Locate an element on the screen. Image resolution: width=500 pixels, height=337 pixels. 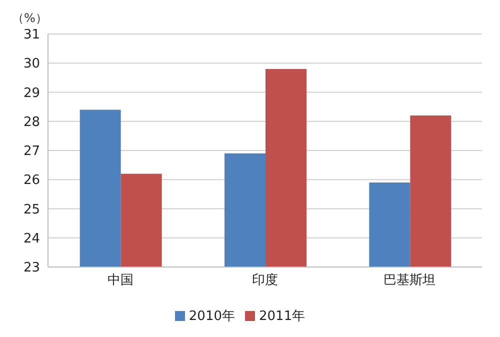
x-tick-label: 印度 is located at coordinates (265, 280).